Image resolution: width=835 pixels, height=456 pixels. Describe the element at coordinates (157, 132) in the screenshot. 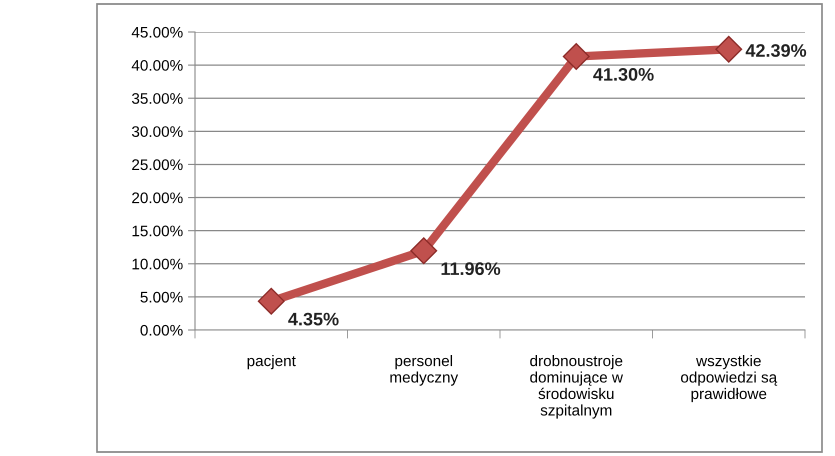

I see `y-tick-label: 30.00%` at that location.